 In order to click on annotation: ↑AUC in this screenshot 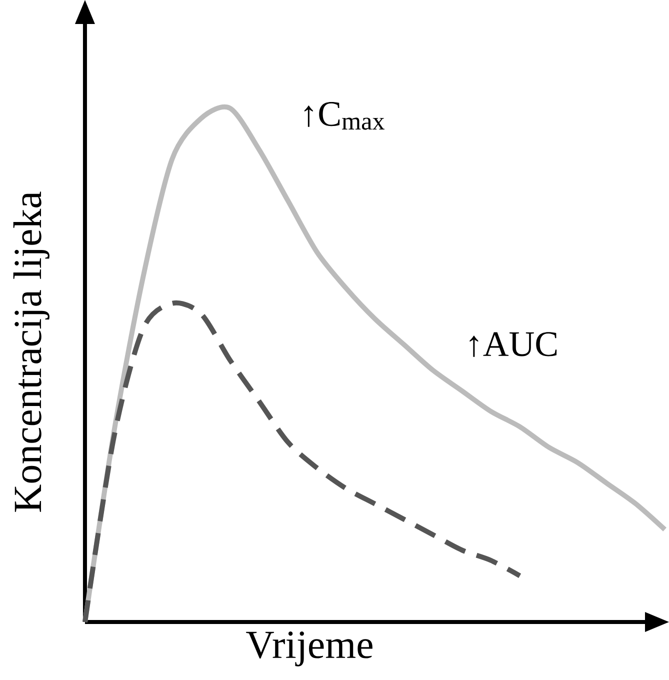, I will do `click(513, 344)`.